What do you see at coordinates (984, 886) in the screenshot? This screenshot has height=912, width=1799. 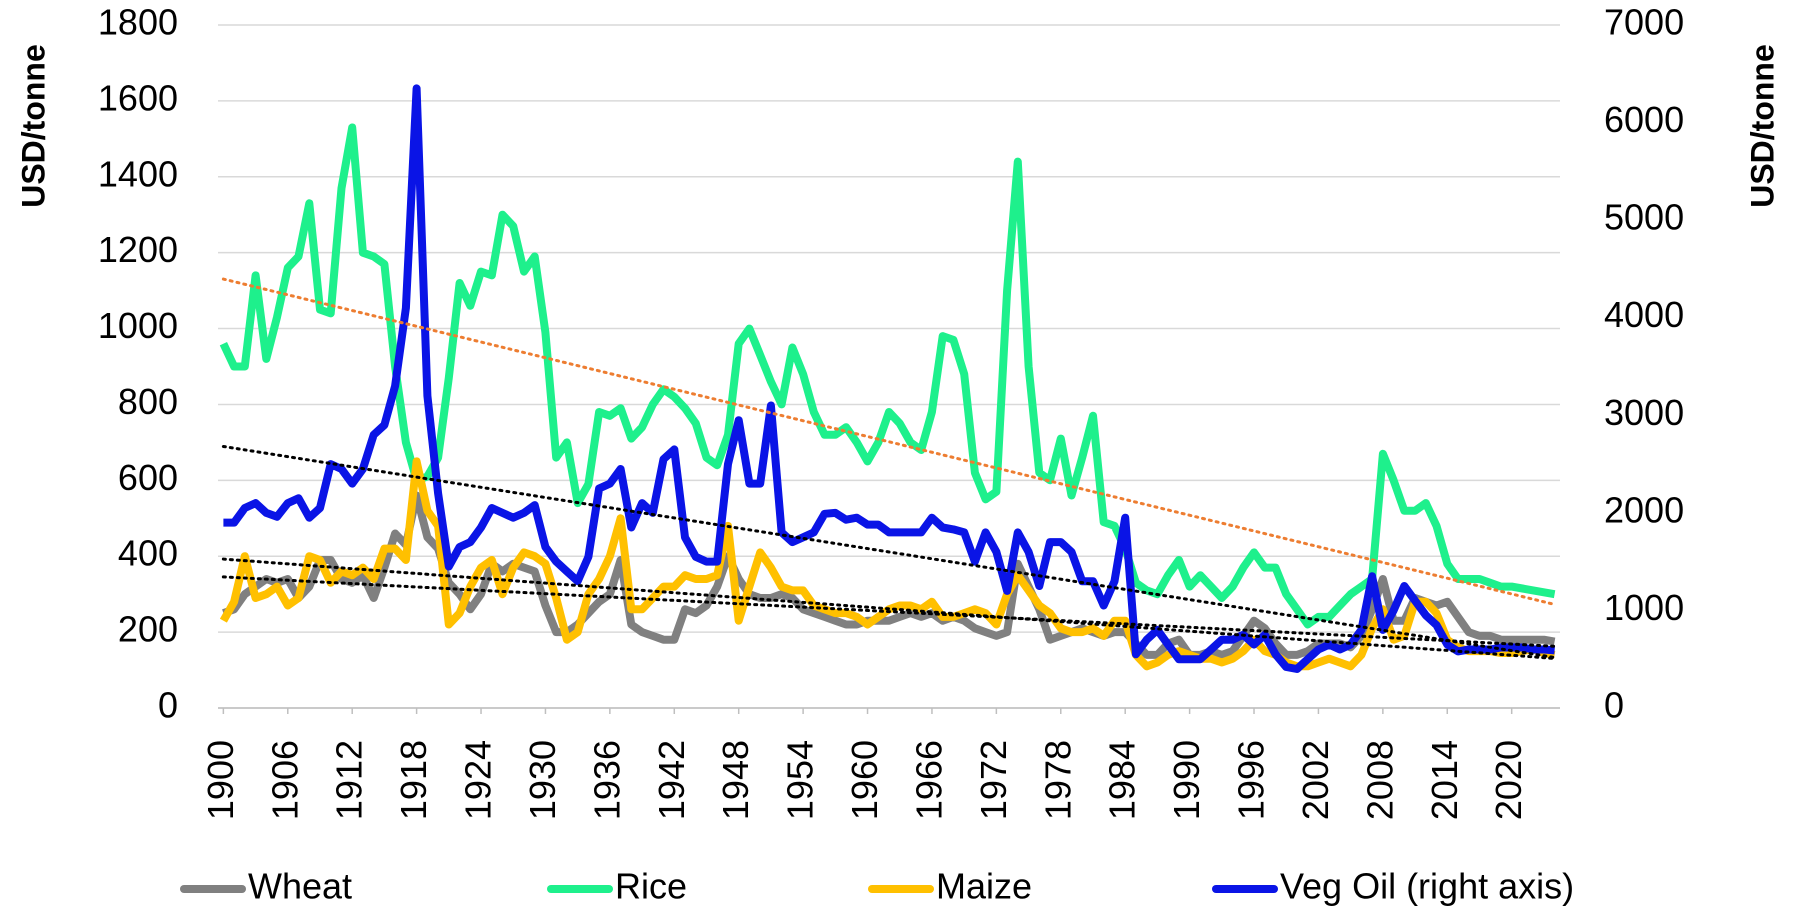 I see `legend-label: Maize` at bounding box center [984, 886].